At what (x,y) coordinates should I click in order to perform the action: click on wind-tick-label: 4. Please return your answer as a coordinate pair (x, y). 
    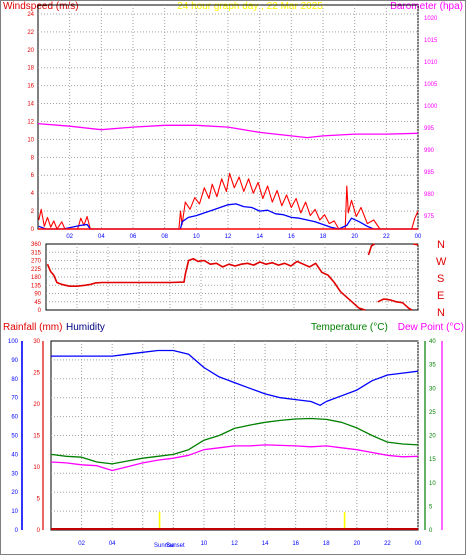
    Looking at the image, I should click on (33, 194).